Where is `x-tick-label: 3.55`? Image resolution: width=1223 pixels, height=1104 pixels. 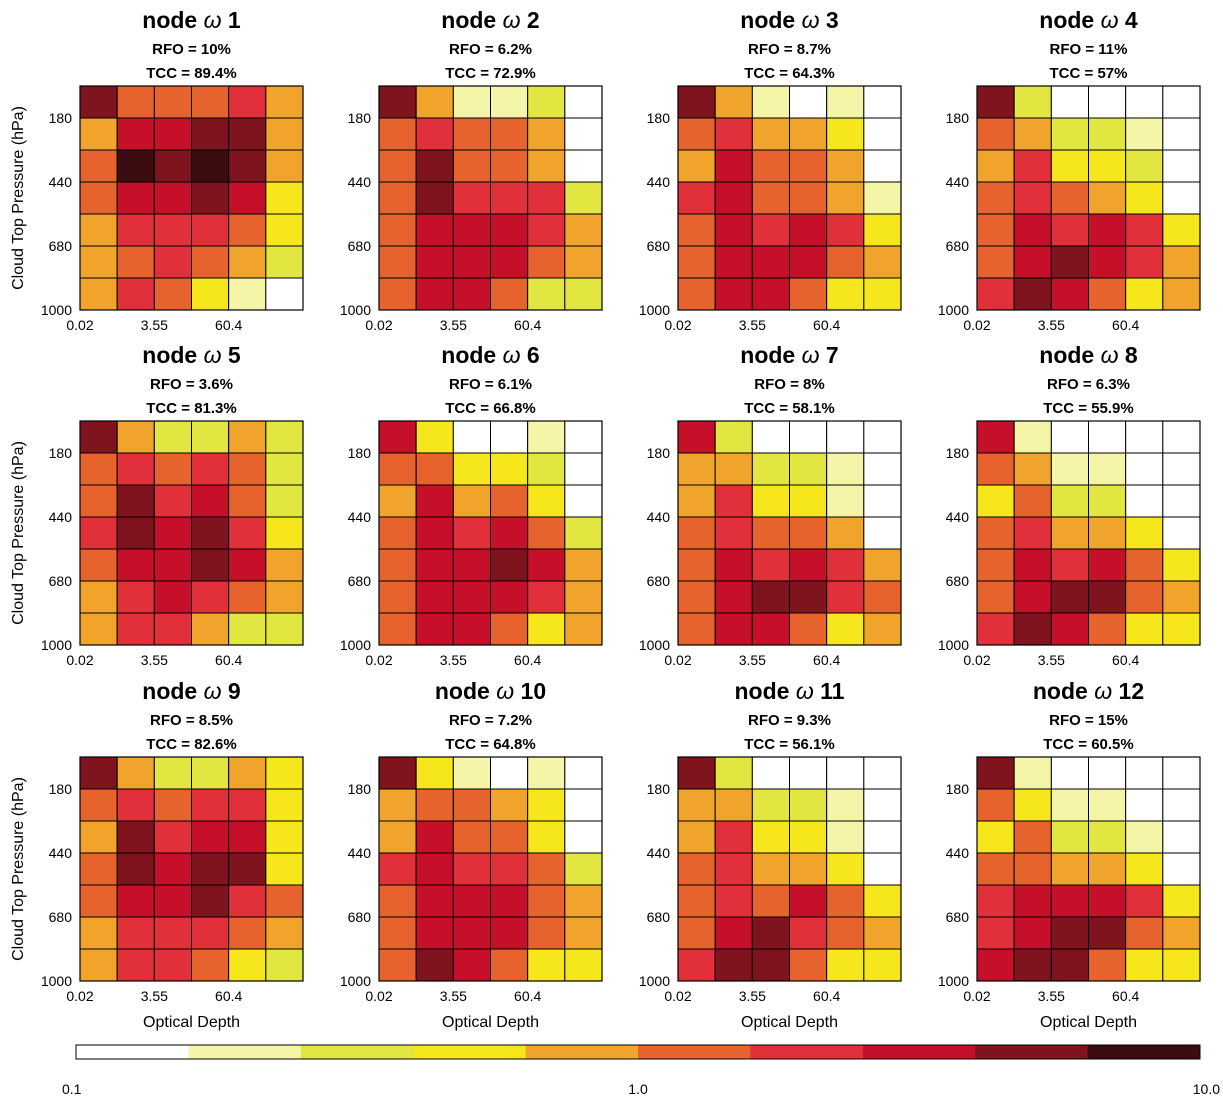
x-tick-label: 3.55 is located at coordinates (154, 325).